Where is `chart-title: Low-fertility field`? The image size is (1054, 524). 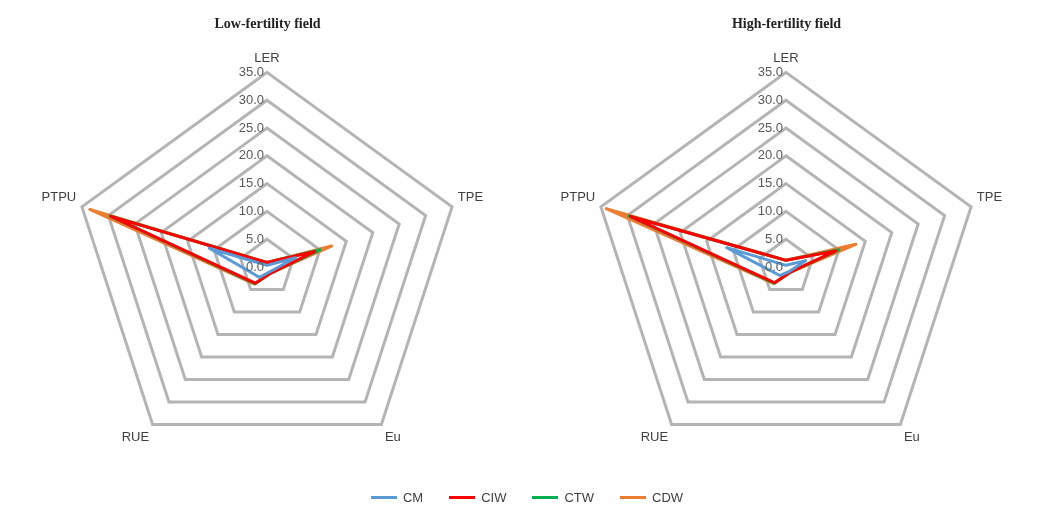
chart-title: Low-fertility field is located at coordinates (267, 24).